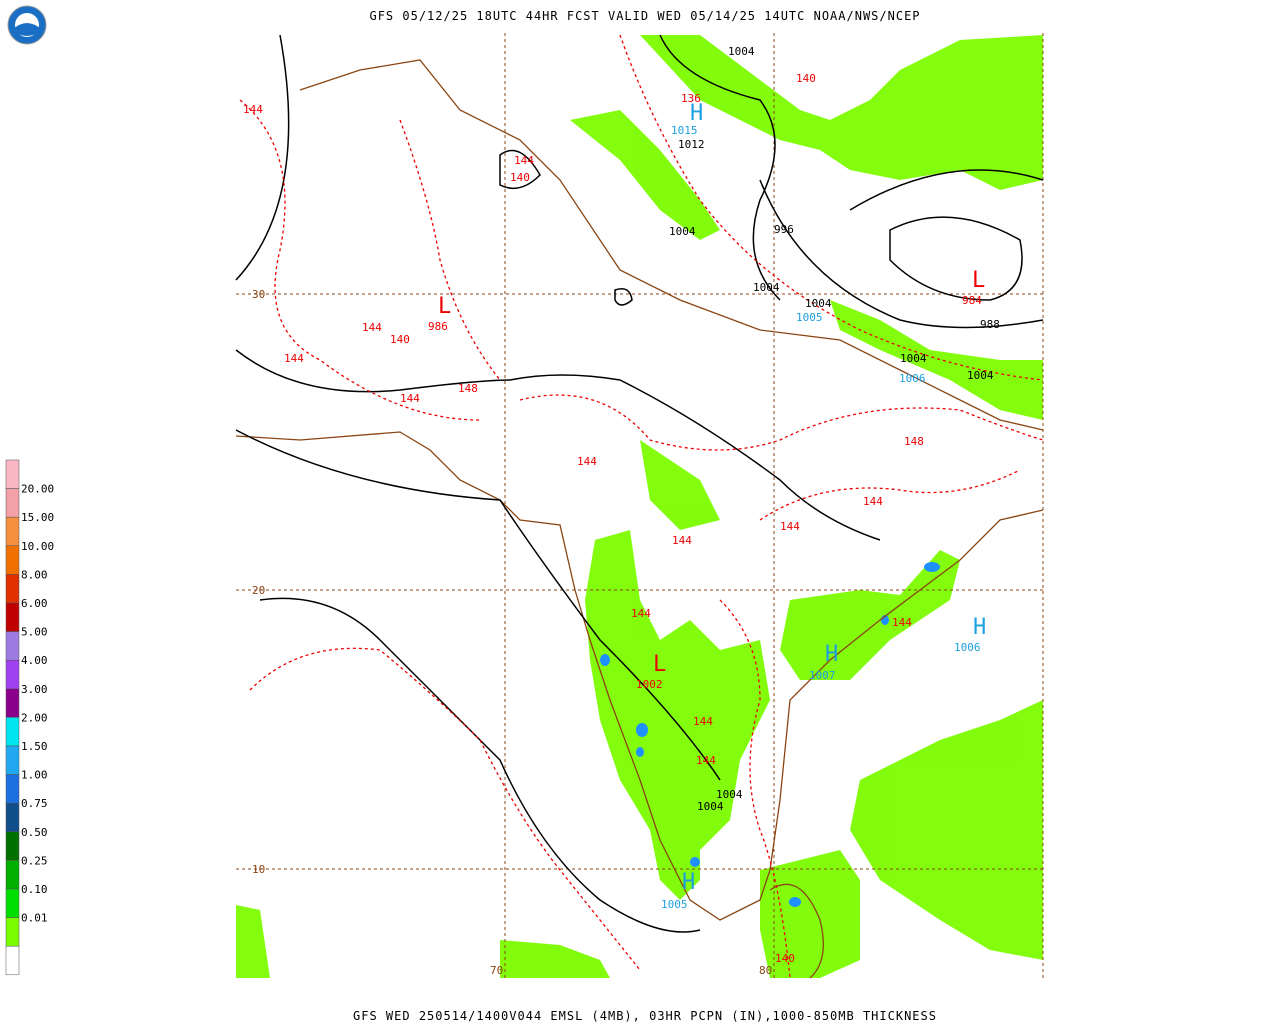 This screenshot has height=1028, width=1280. I want to click on legend-label: 4.00, so click(34, 660).